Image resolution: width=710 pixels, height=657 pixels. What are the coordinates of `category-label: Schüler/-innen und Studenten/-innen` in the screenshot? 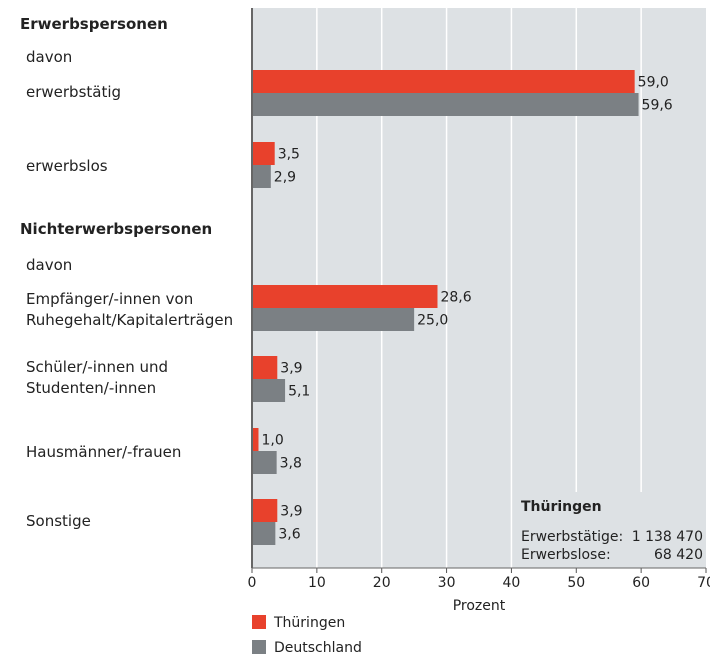 It's located at (97, 377).